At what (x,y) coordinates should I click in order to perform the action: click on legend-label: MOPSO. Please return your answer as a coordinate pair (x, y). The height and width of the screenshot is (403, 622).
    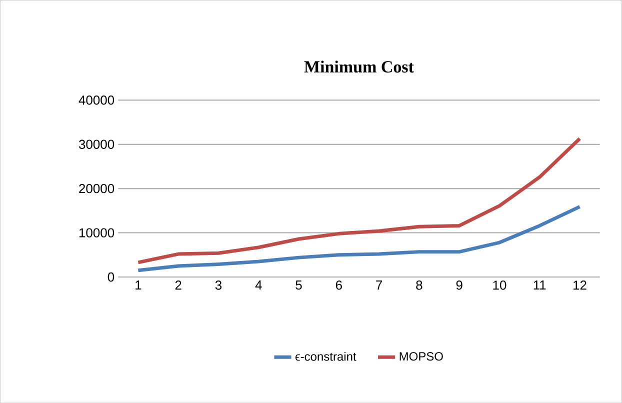
    Looking at the image, I should click on (421, 356).